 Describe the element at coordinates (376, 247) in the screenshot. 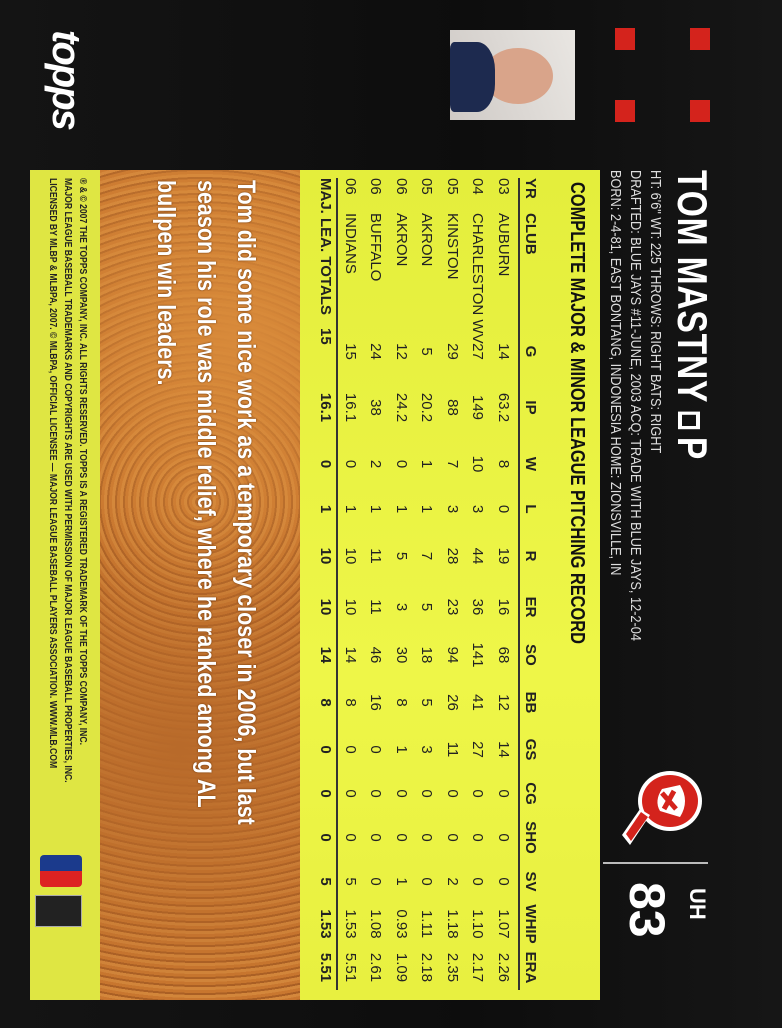

I see `stats-cell: BUFFALO` at that location.